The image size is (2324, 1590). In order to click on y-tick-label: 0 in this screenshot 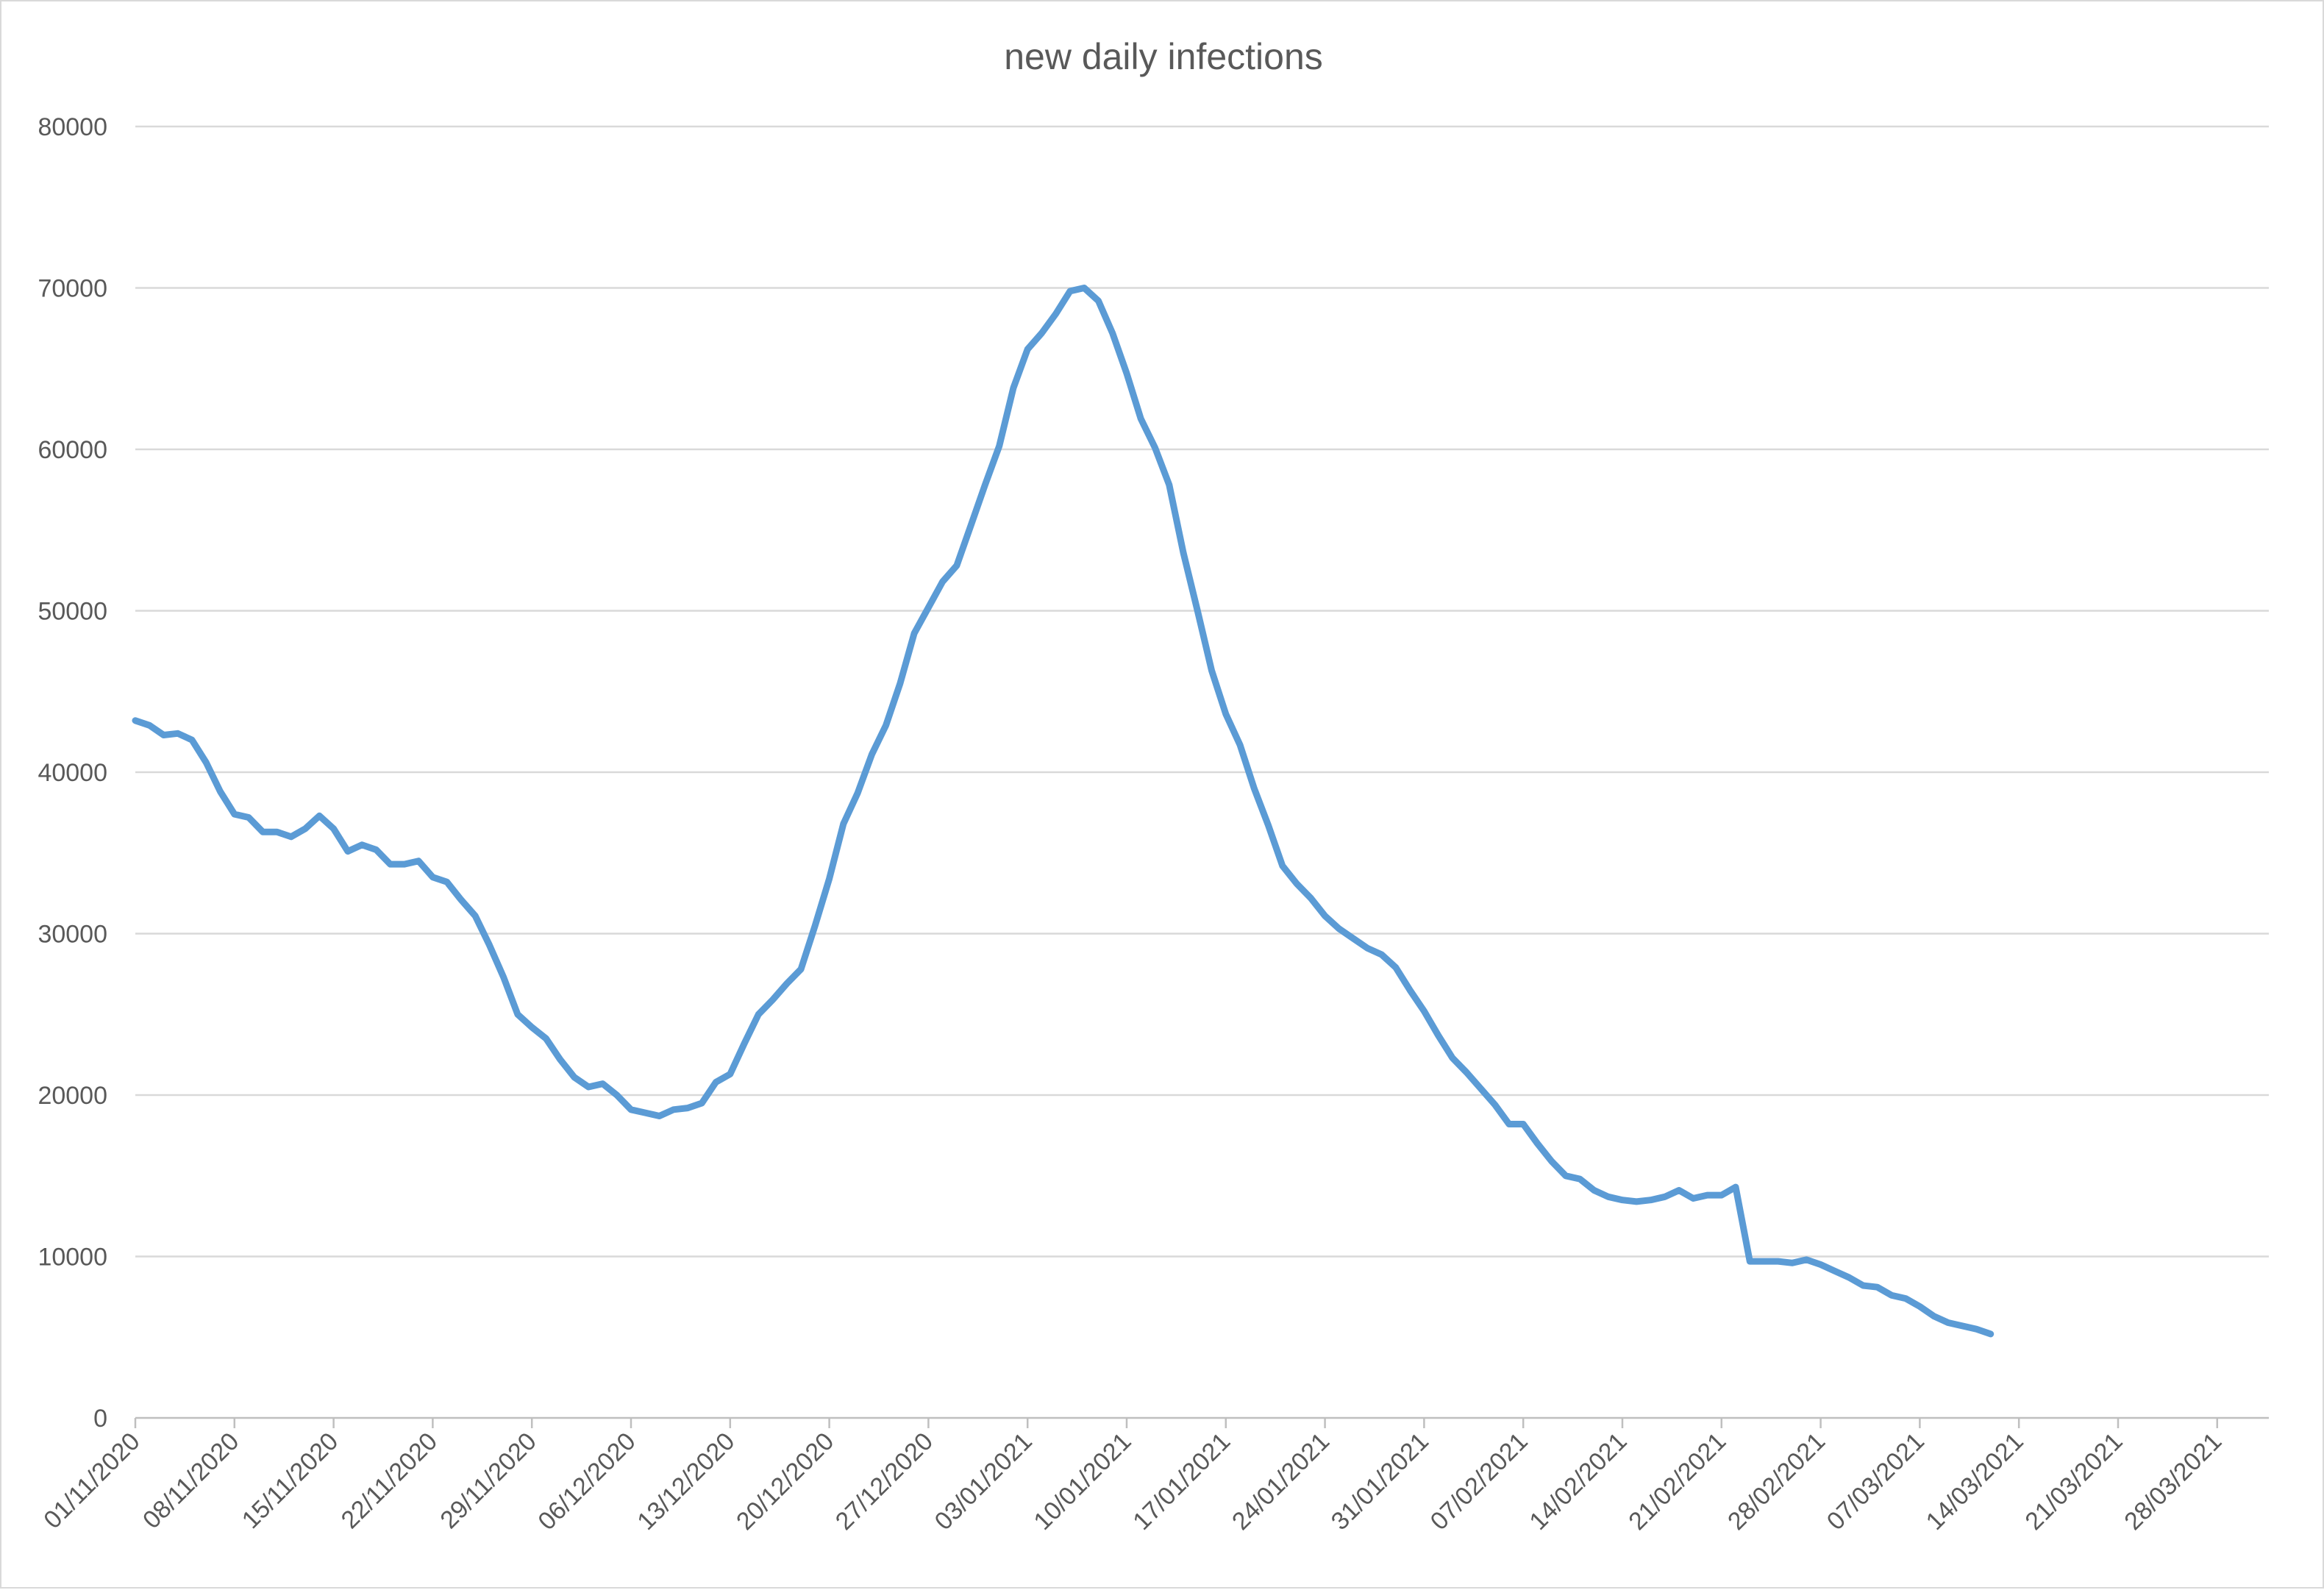, I will do `click(100, 1419)`.